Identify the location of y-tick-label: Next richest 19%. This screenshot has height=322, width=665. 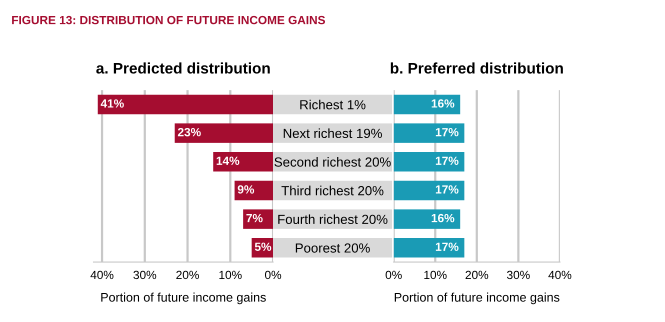
(333, 133).